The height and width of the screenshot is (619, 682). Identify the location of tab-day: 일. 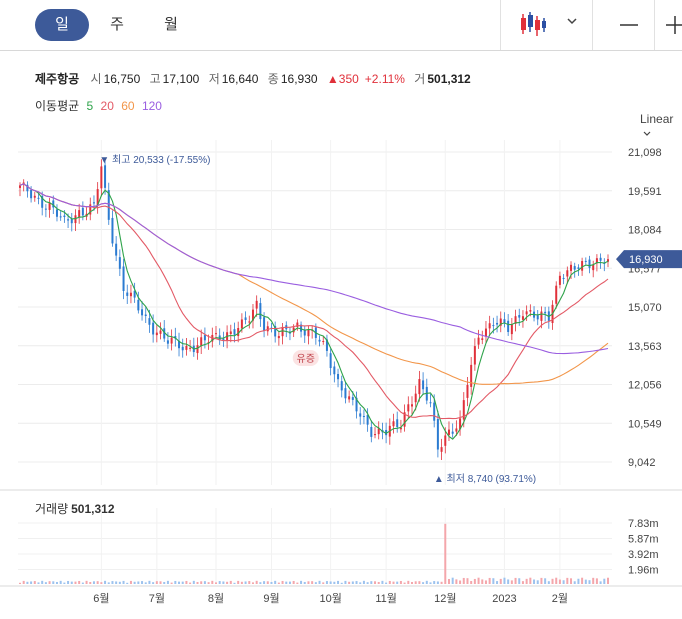
(62, 25).